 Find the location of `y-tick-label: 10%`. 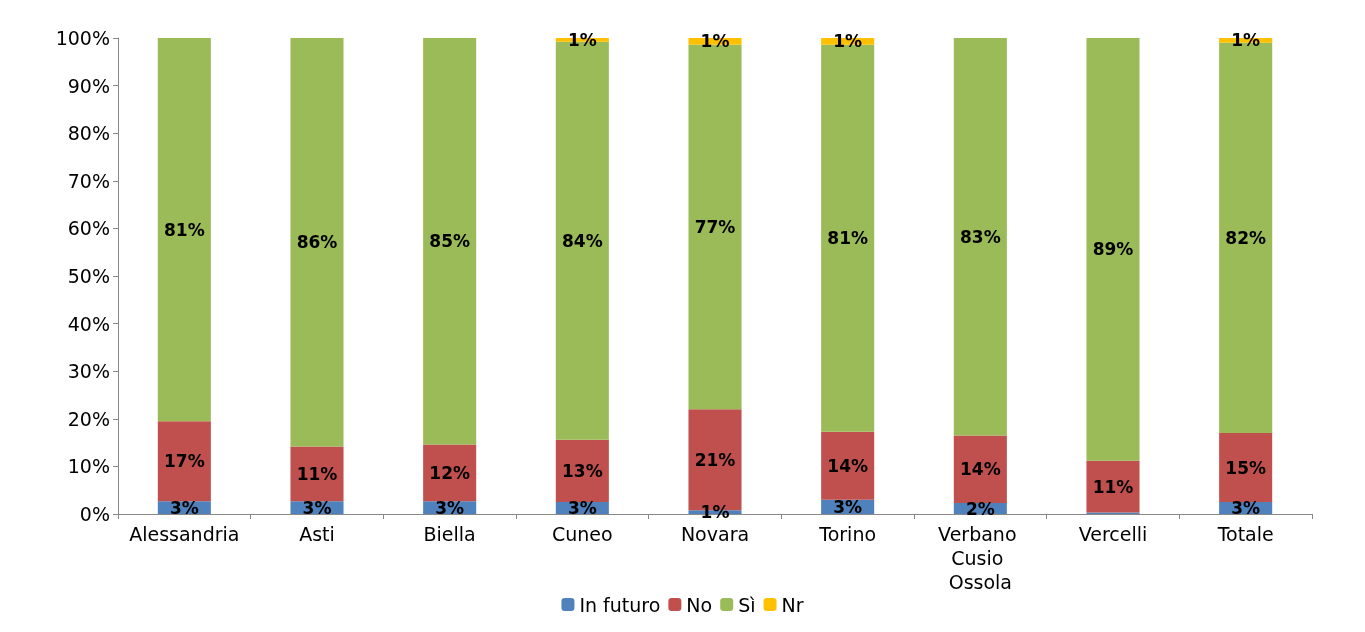

y-tick-label: 10% is located at coordinates (88, 466).